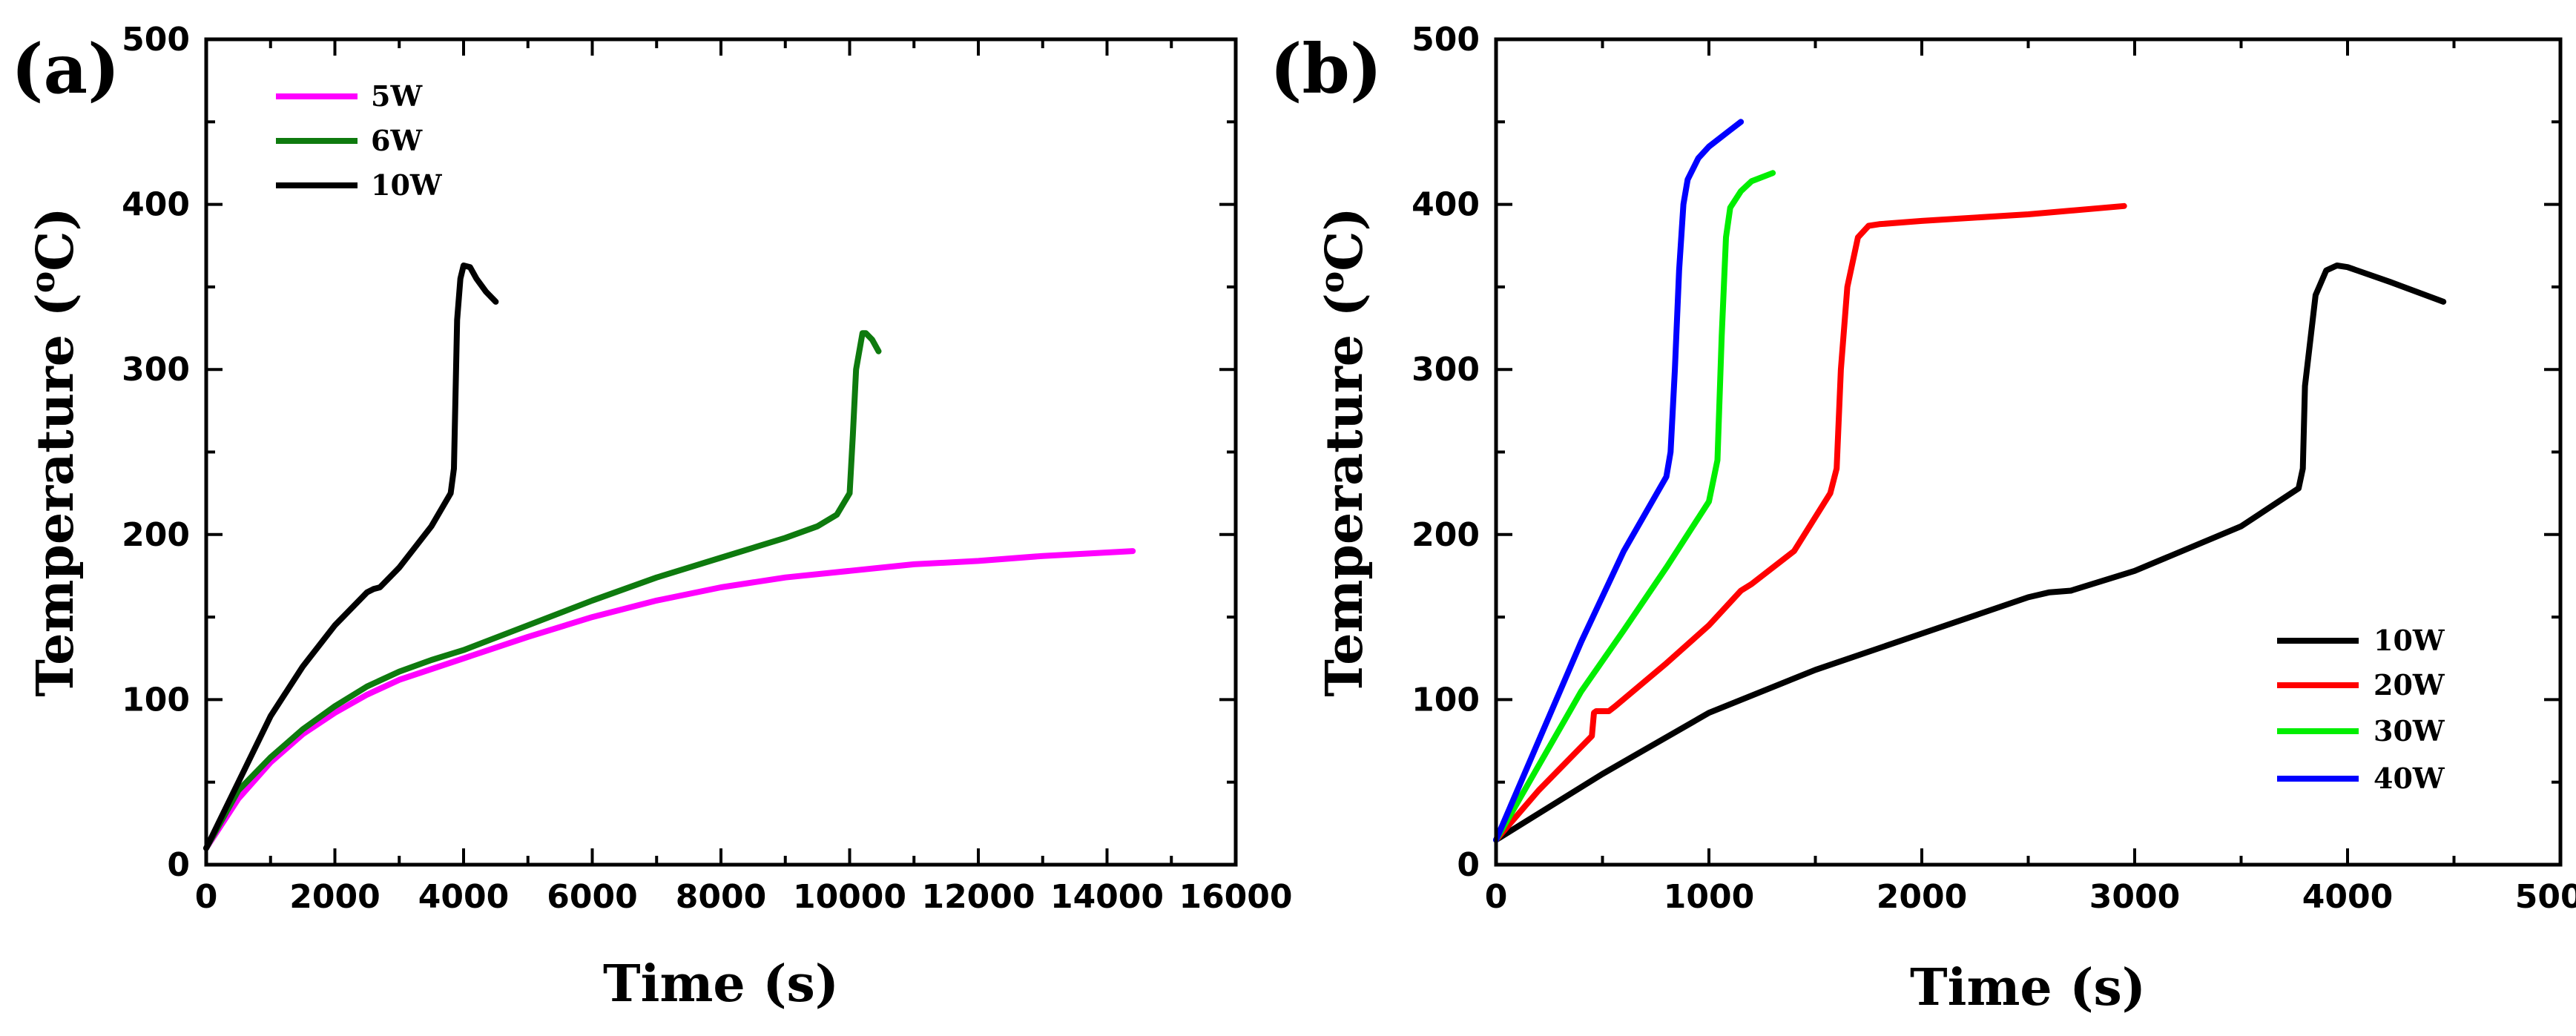 This screenshot has width=2576, height=1036. Describe the element at coordinates (2135, 897) in the screenshot. I see `x-tick-label: 3000` at that location.